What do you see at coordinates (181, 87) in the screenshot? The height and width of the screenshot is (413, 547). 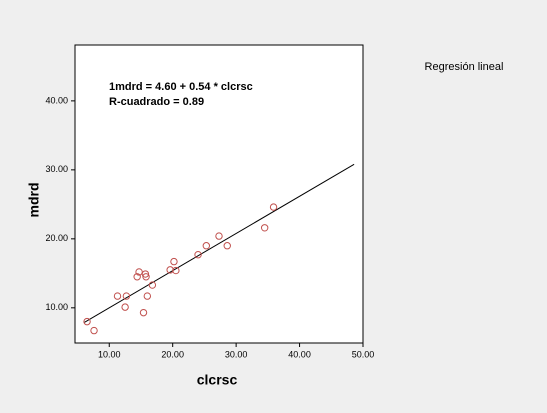 I see `equation: 1mdrd = 4.60 + 0.54 * clcrsc` at bounding box center [181, 87].